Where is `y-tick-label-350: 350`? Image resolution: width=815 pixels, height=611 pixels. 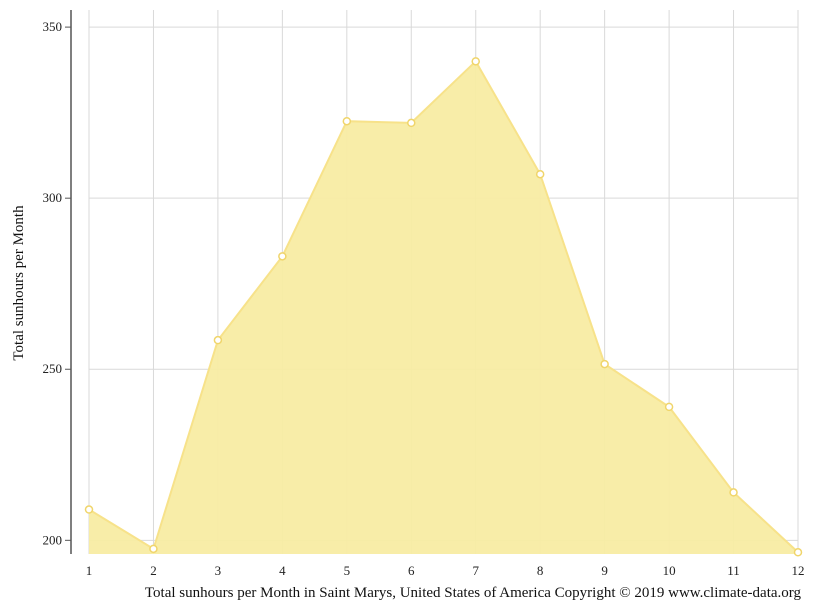 y-tick-label-350: 350 is located at coordinates (53, 26).